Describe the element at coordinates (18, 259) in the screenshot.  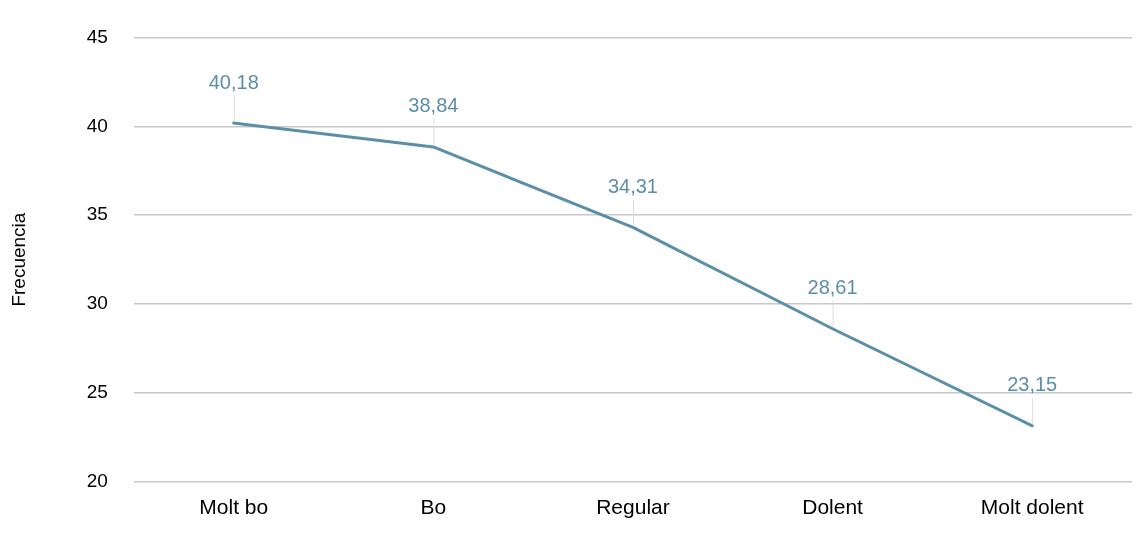
I see `y-axis-title: Frecuencia` at that location.